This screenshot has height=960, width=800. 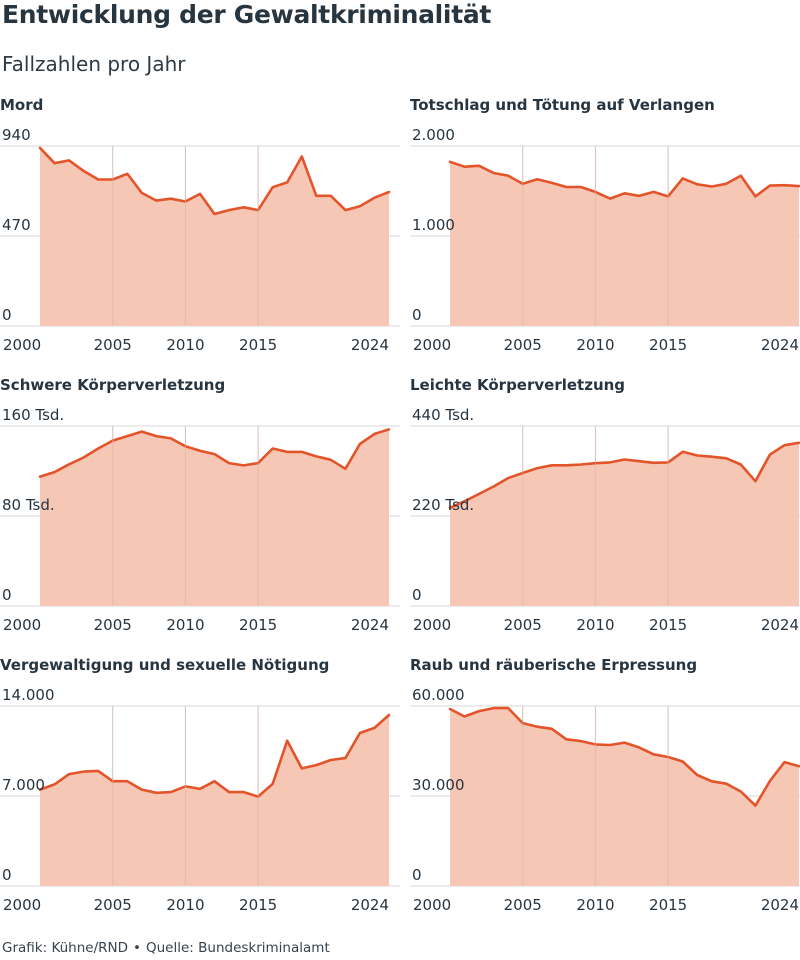 I want to click on y-tick-label: 7.000, so click(x=23, y=785).